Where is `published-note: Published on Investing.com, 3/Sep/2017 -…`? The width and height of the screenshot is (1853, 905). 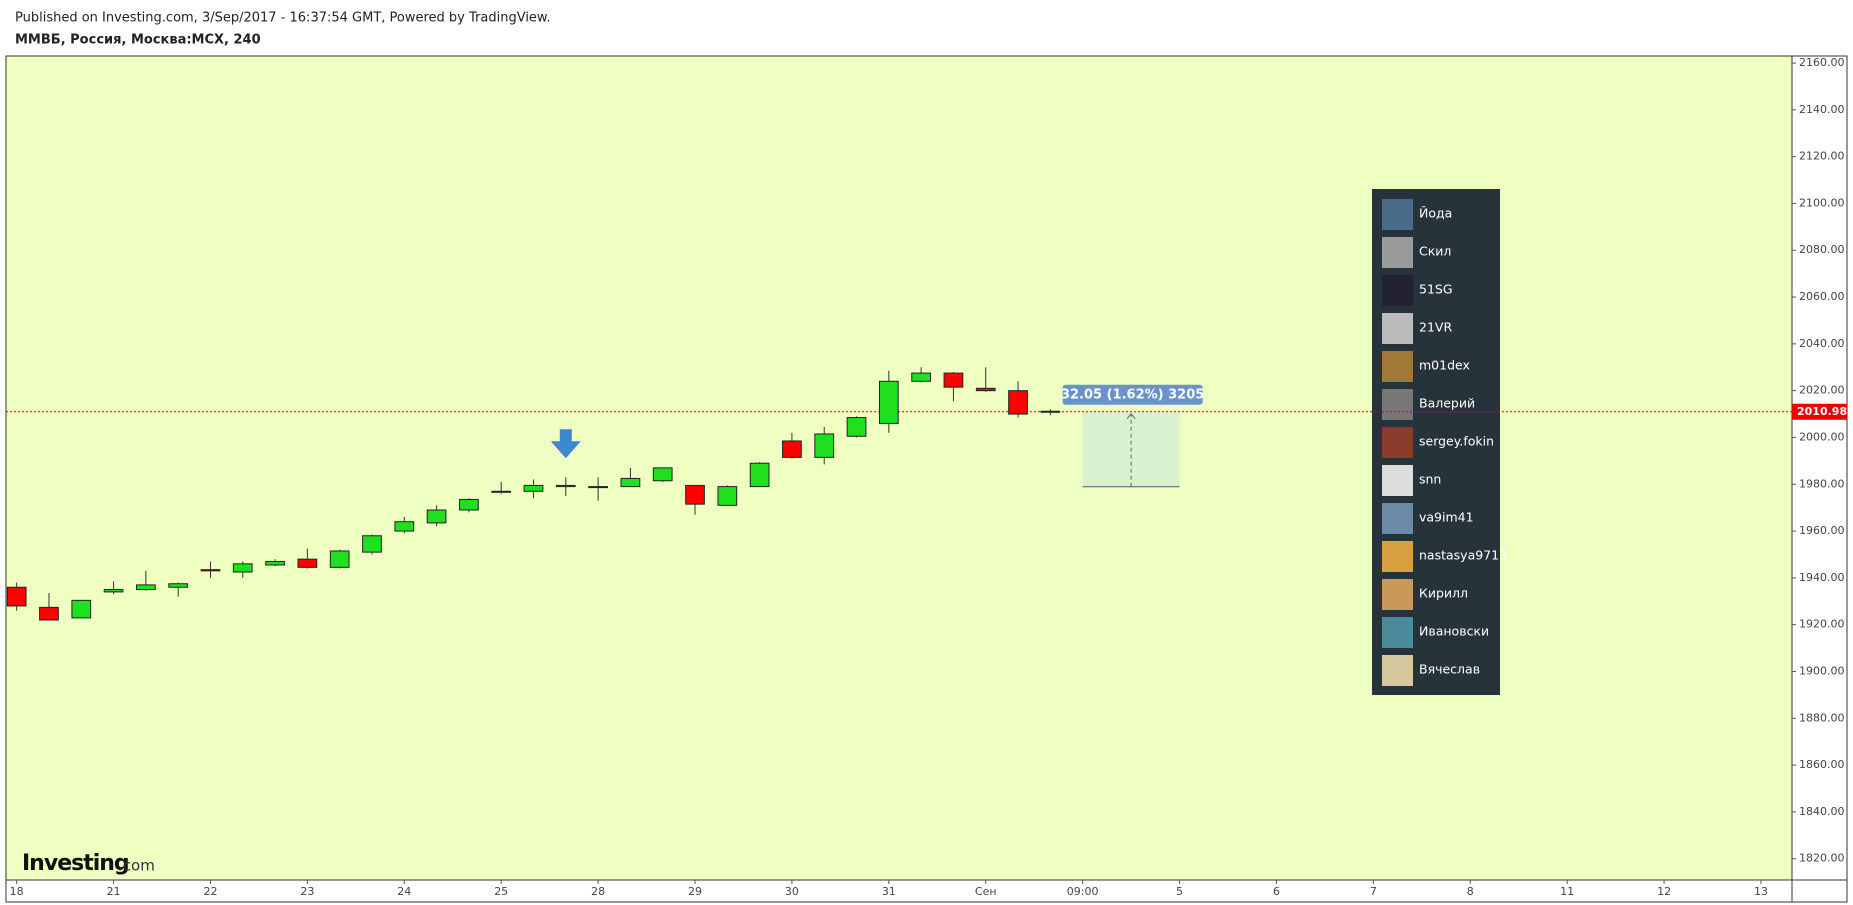 published-note: Published on Investing.com, 3/Sep/2017 -… is located at coordinates (283, 18).